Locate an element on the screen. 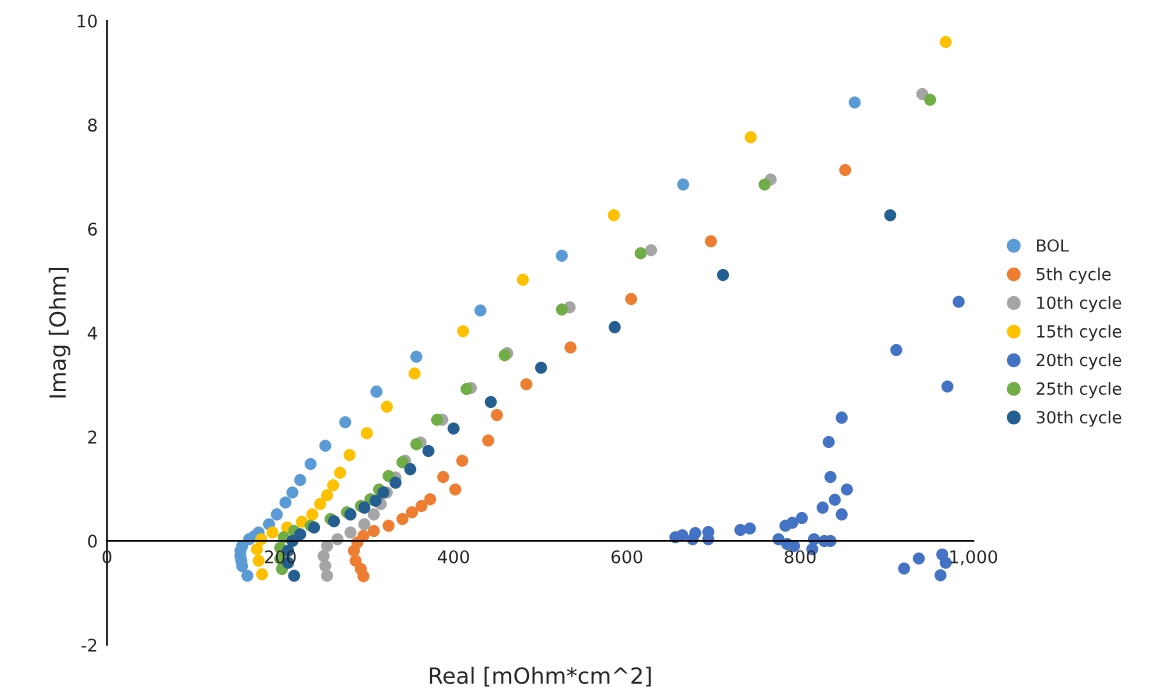 Image resolution: width=1163 pixels, height=692 pixels. y-tick-label: 2 is located at coordinates (92, 437).